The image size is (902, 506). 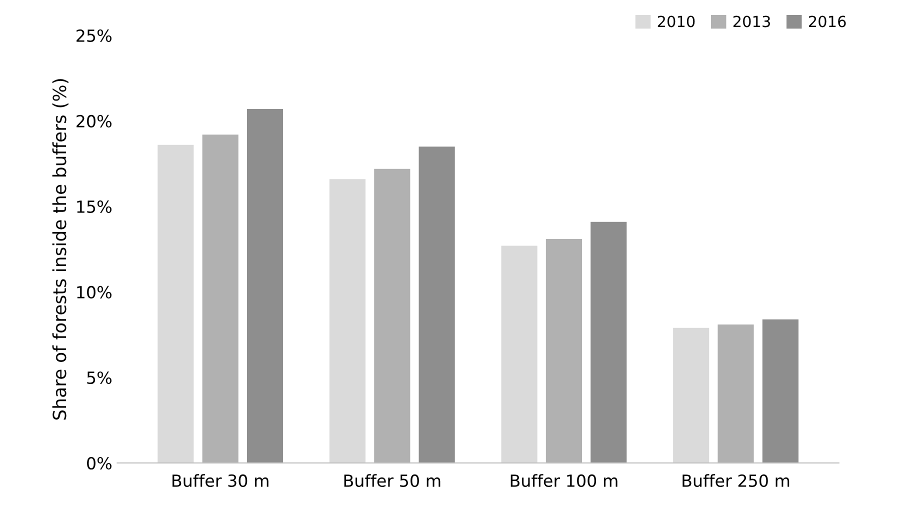 I want to click on legend-label: 2016, so click(x=827, y=22).